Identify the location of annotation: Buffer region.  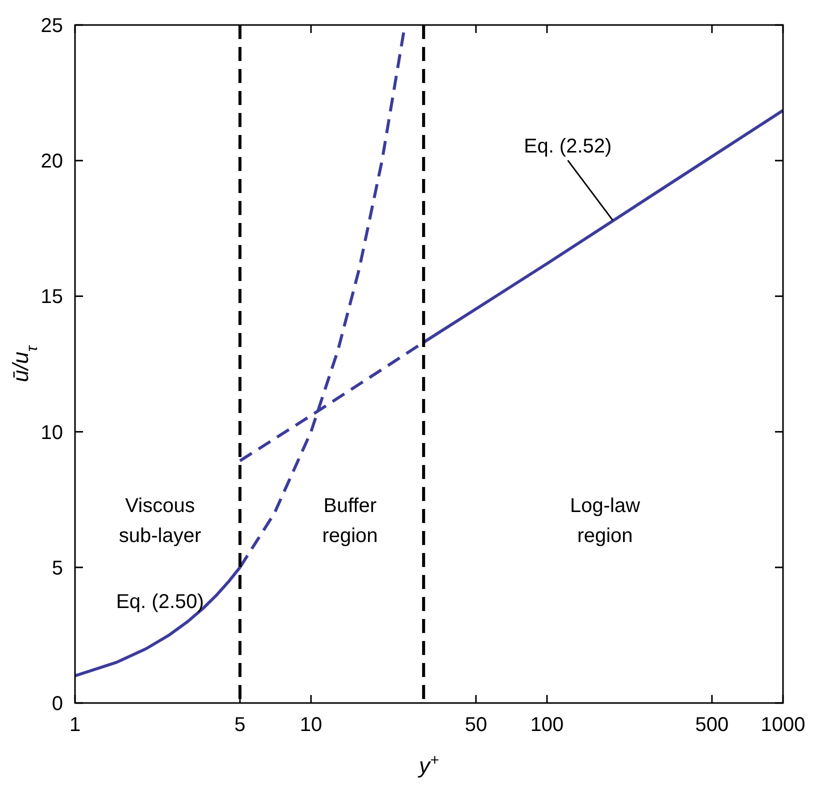
(350, 521).